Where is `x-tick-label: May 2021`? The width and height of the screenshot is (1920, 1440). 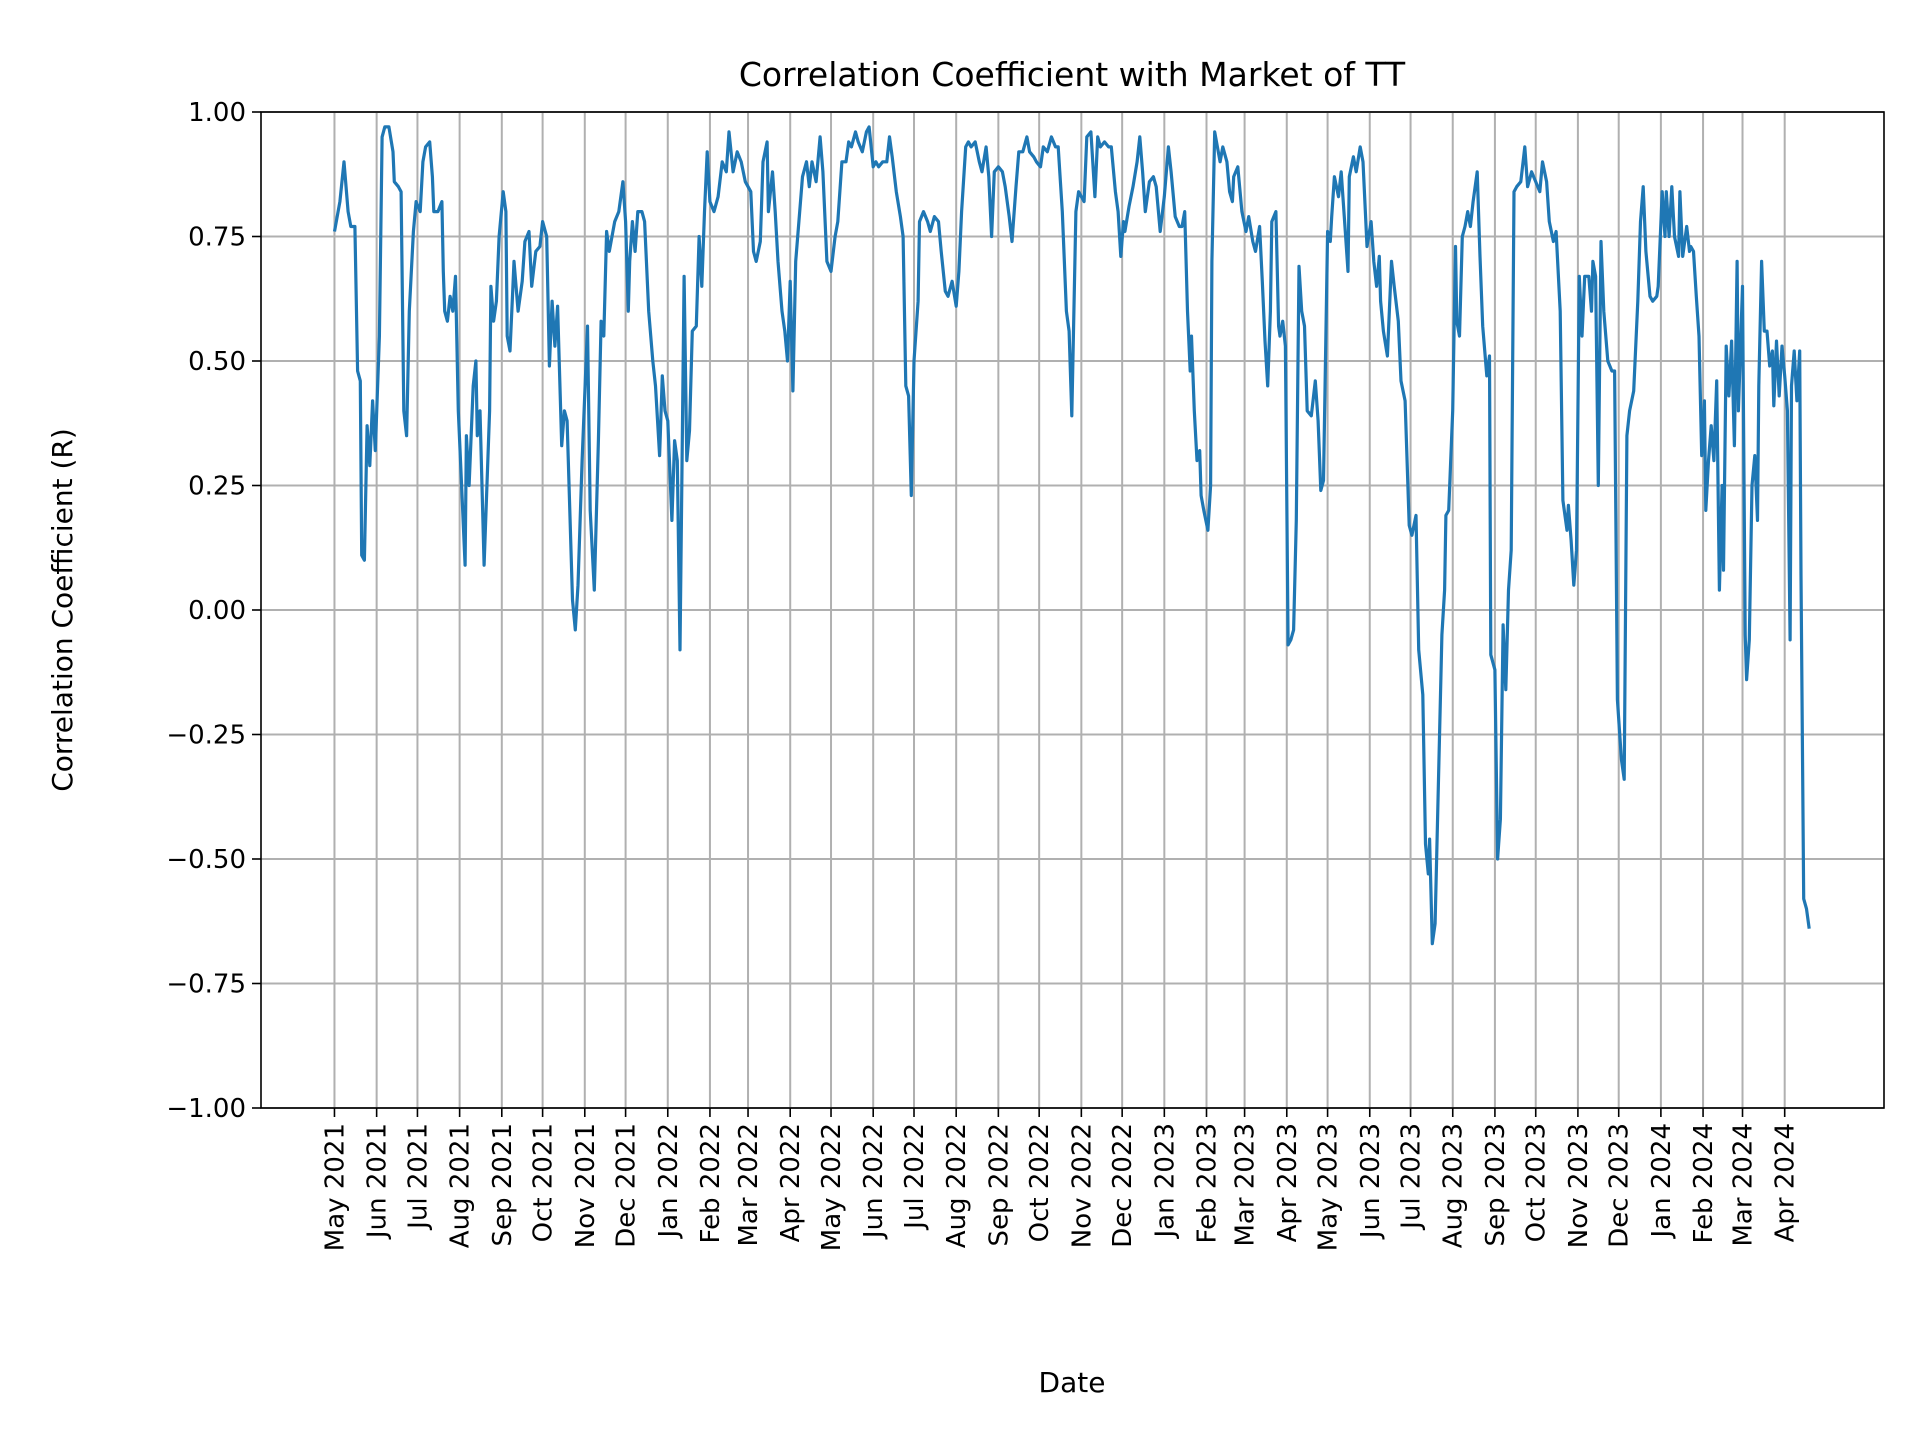 x-tick-label: May 2021 is located at coordinates (335, 1187).